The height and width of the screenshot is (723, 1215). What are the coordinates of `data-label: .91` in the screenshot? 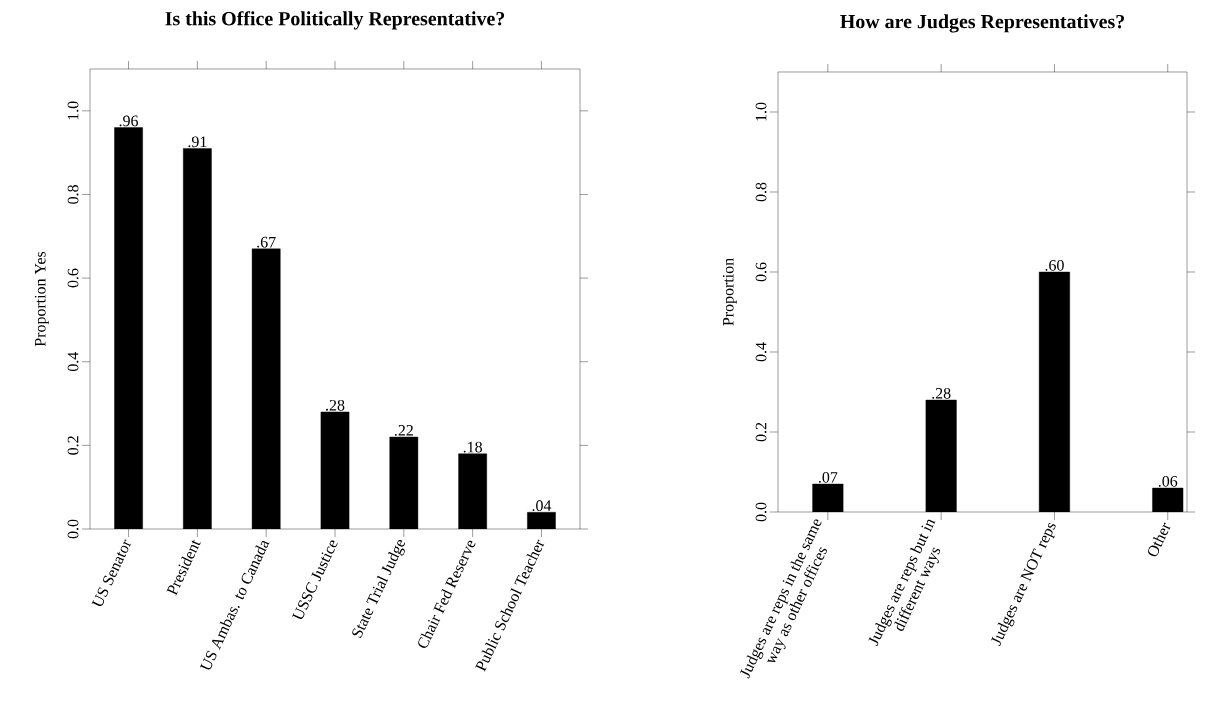 It's located at (197, 142).